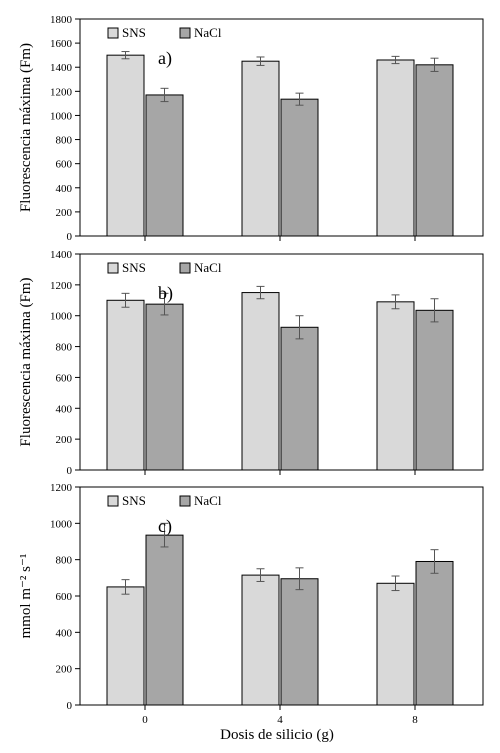 The height and width of the screenshot is (753, 500). Describe the element at coordinates (165, 293) in the screenshot. I see `panel-label: b)` at that location.